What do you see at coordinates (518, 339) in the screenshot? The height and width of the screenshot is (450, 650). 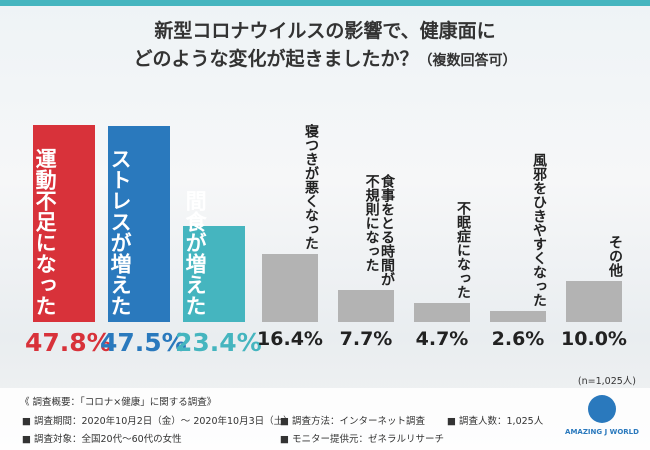 I see `value-label: 2.6%` at bounding box center [518, 339].